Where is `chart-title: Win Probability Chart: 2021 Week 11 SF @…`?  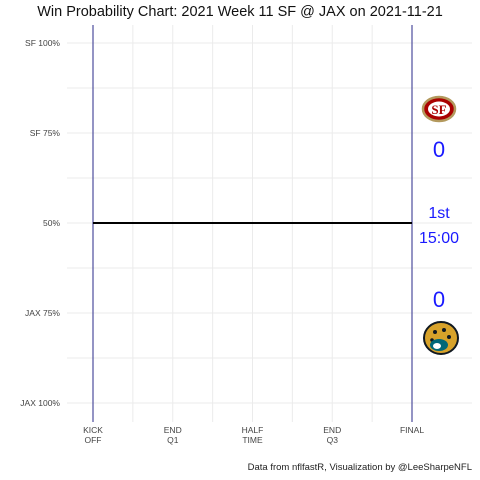
chart-title: Win Probability Chart: 2021 Week 11 SF @… is located at coordinates (240, 12).